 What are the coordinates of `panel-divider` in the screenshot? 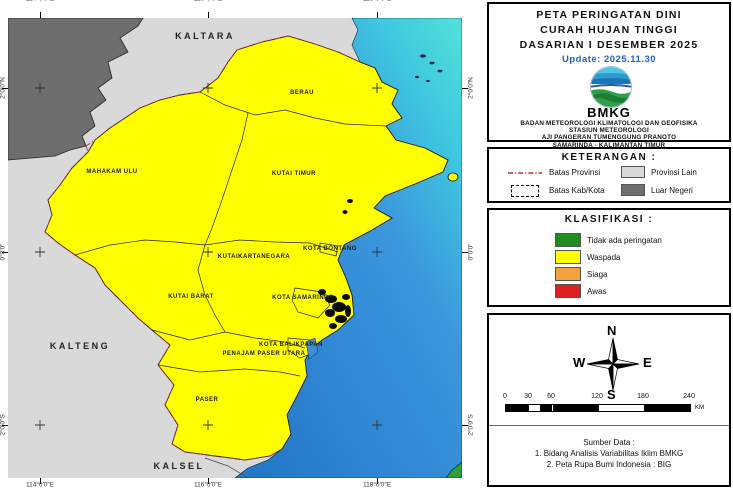 It's located at (609, 425).